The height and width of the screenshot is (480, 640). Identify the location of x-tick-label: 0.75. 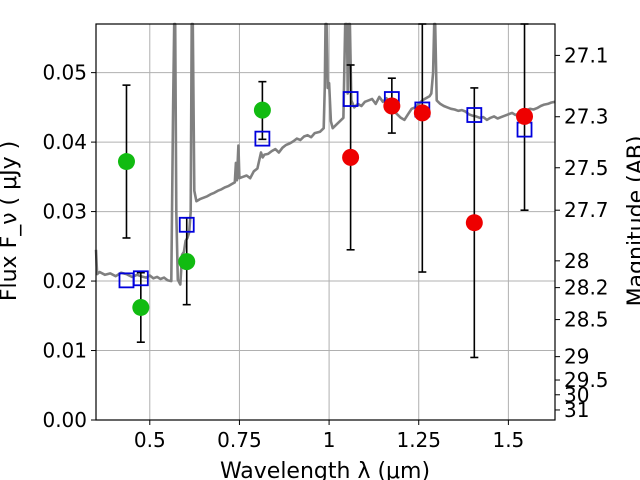
(239, 440).